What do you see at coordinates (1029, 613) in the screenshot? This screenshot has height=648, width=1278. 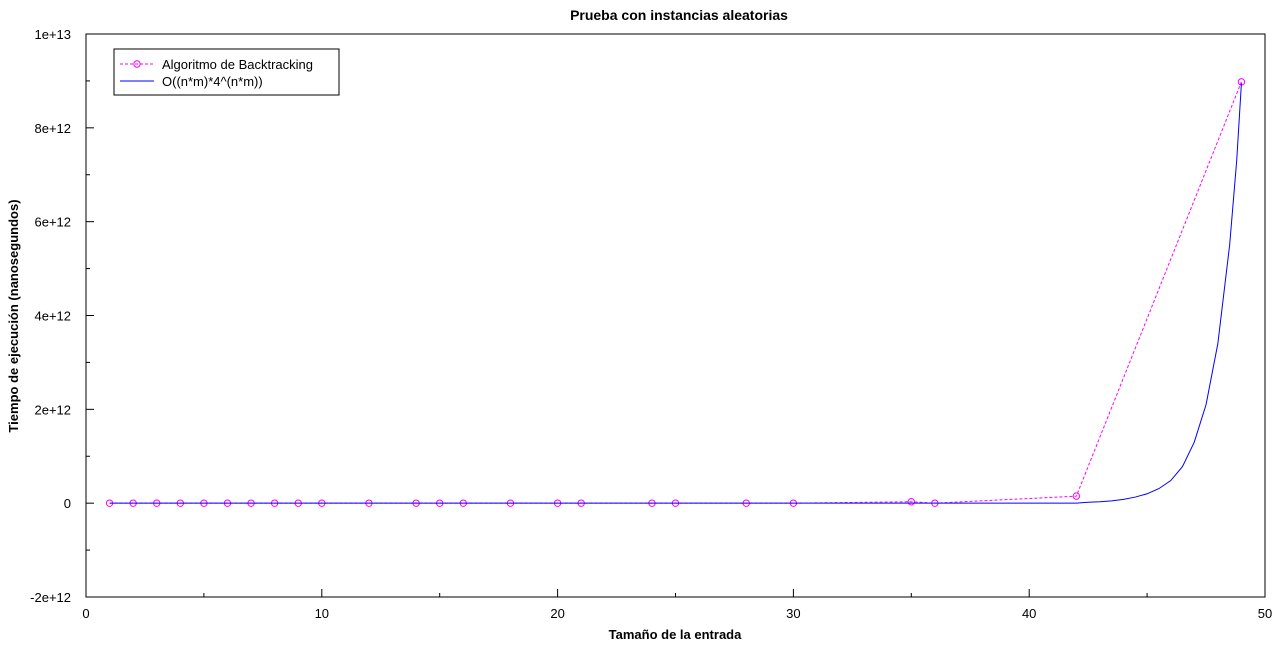 I see `x-tick-label: 40` at bounding box center [1029, 613].